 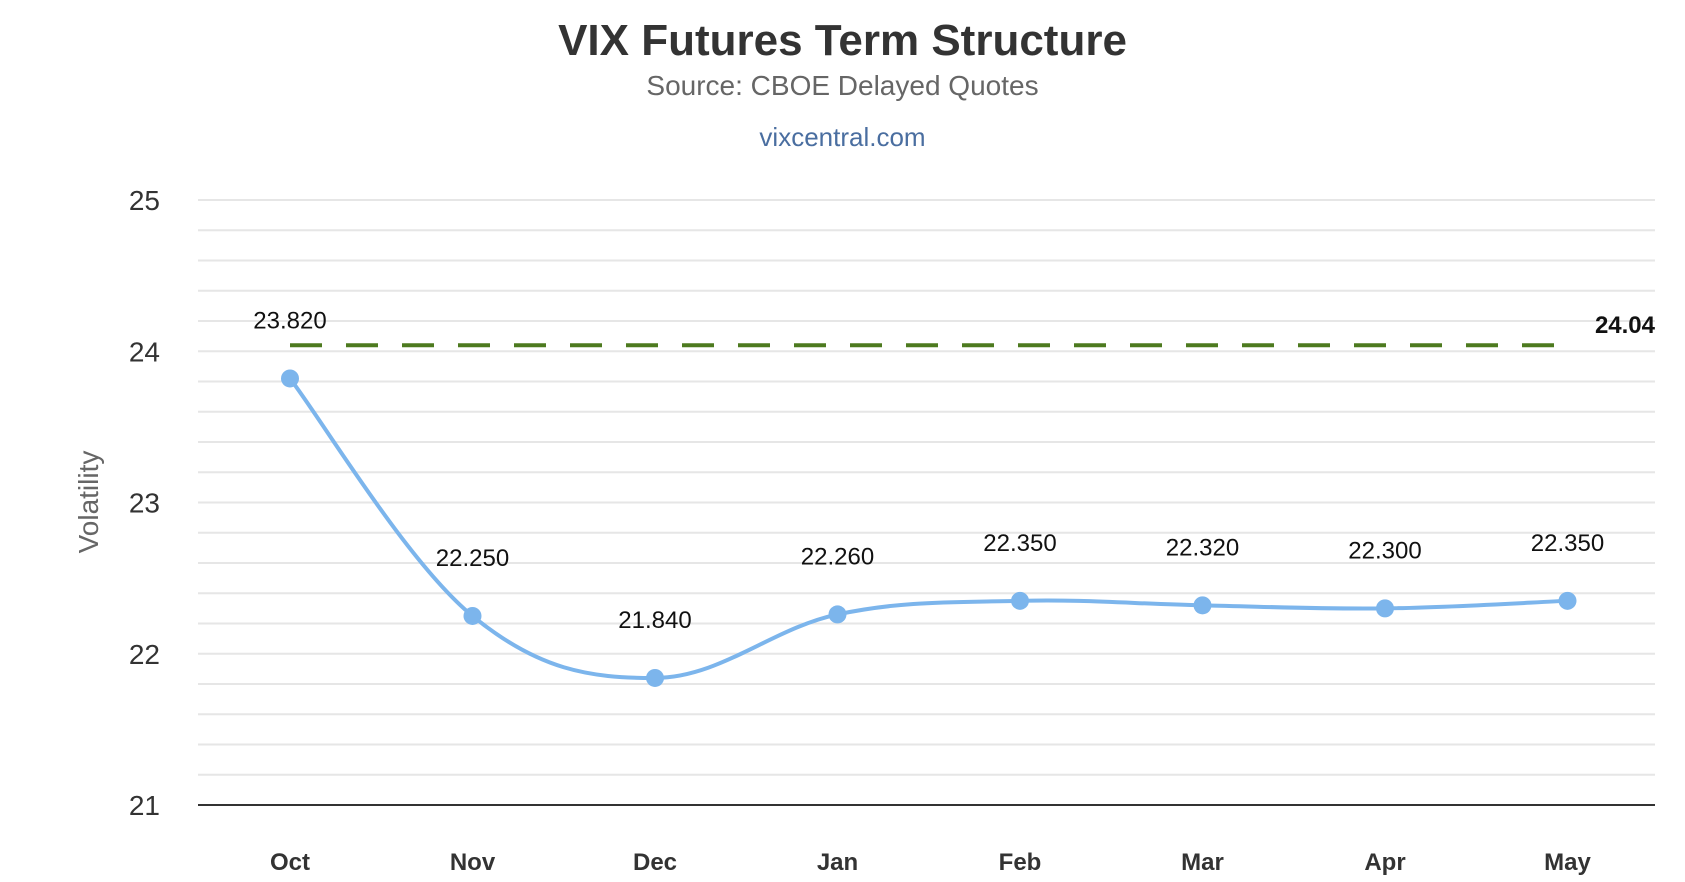 I want to click on y-tick-label: 23, so click(x=144, y=503).